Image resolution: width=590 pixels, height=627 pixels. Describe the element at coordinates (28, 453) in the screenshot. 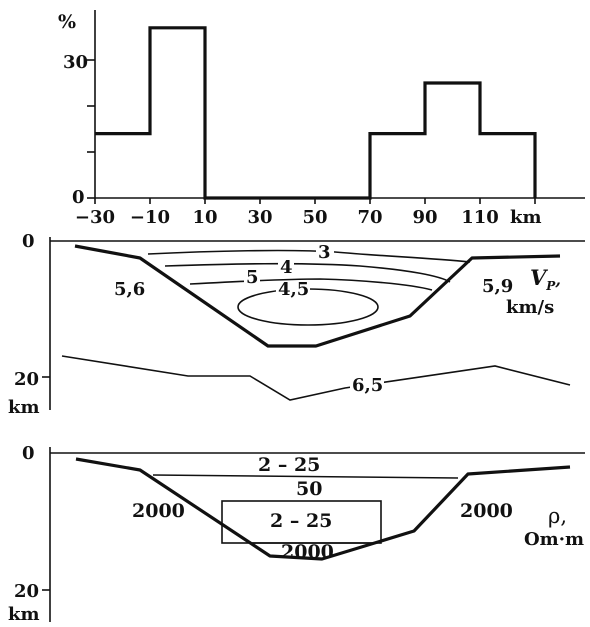

I see `rho-depth-0: 0` at that location.